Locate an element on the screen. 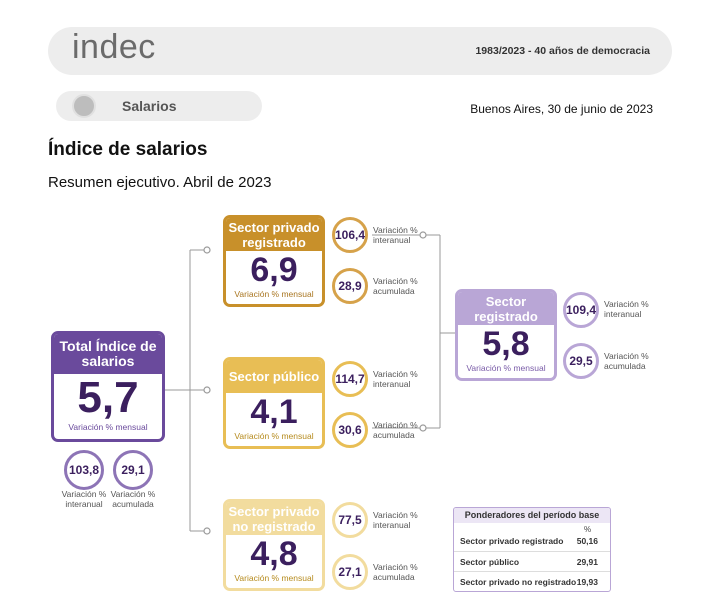  private-registered-acumulada-circle: 28,9 is located at coordinates (350, 286).